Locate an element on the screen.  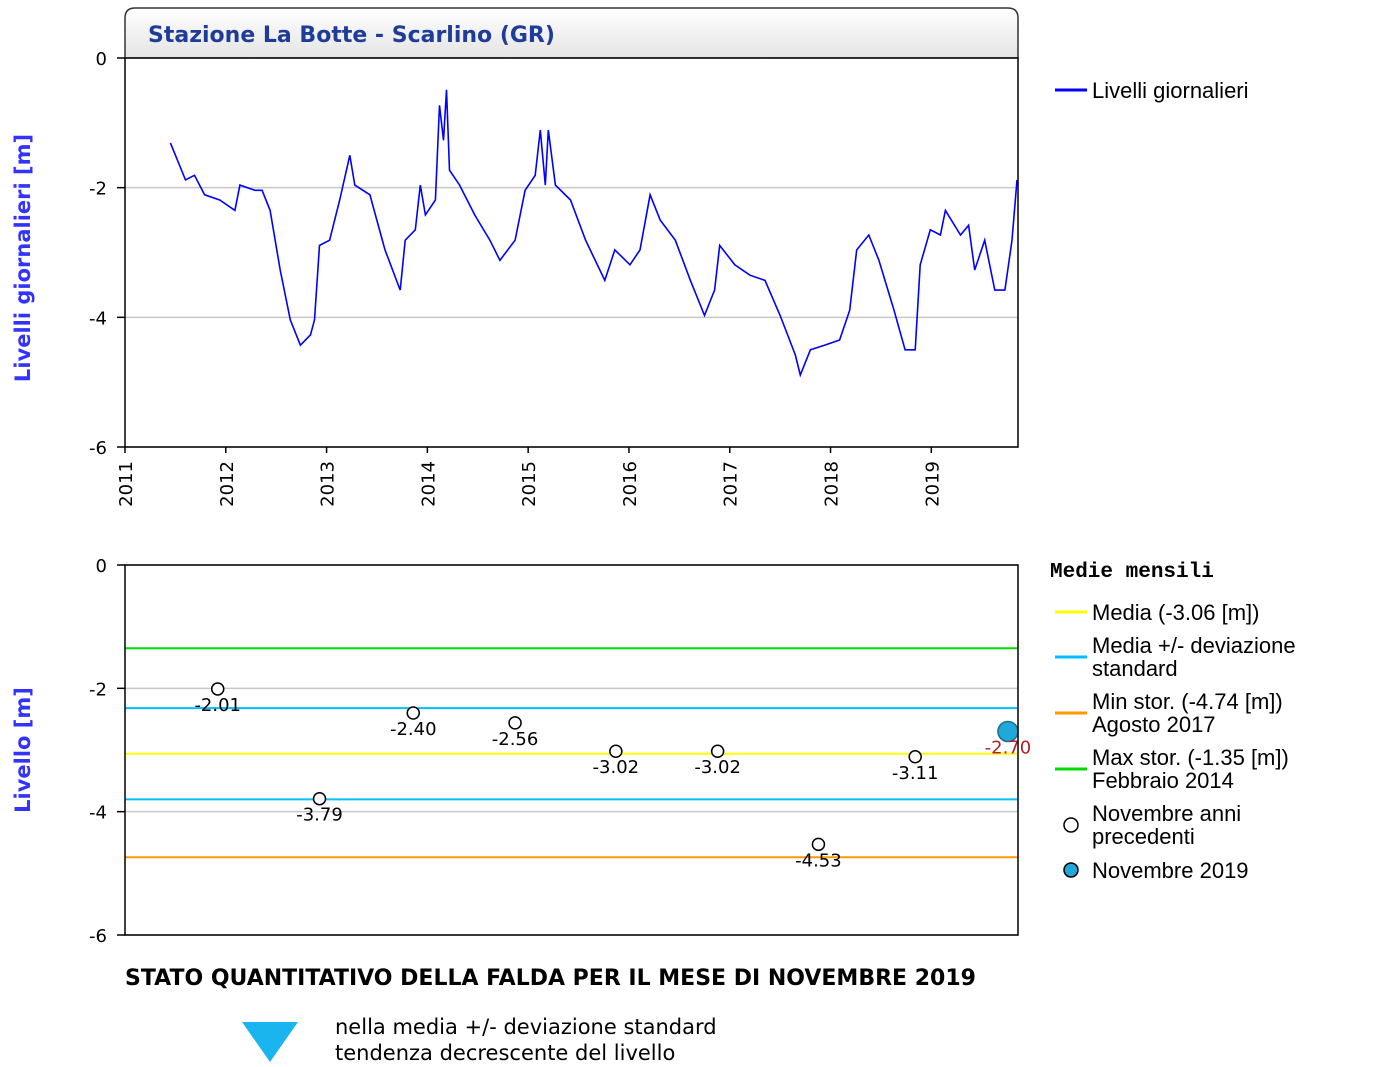
y-axis-label: Livello [m] is located at coordinates (23, 750).